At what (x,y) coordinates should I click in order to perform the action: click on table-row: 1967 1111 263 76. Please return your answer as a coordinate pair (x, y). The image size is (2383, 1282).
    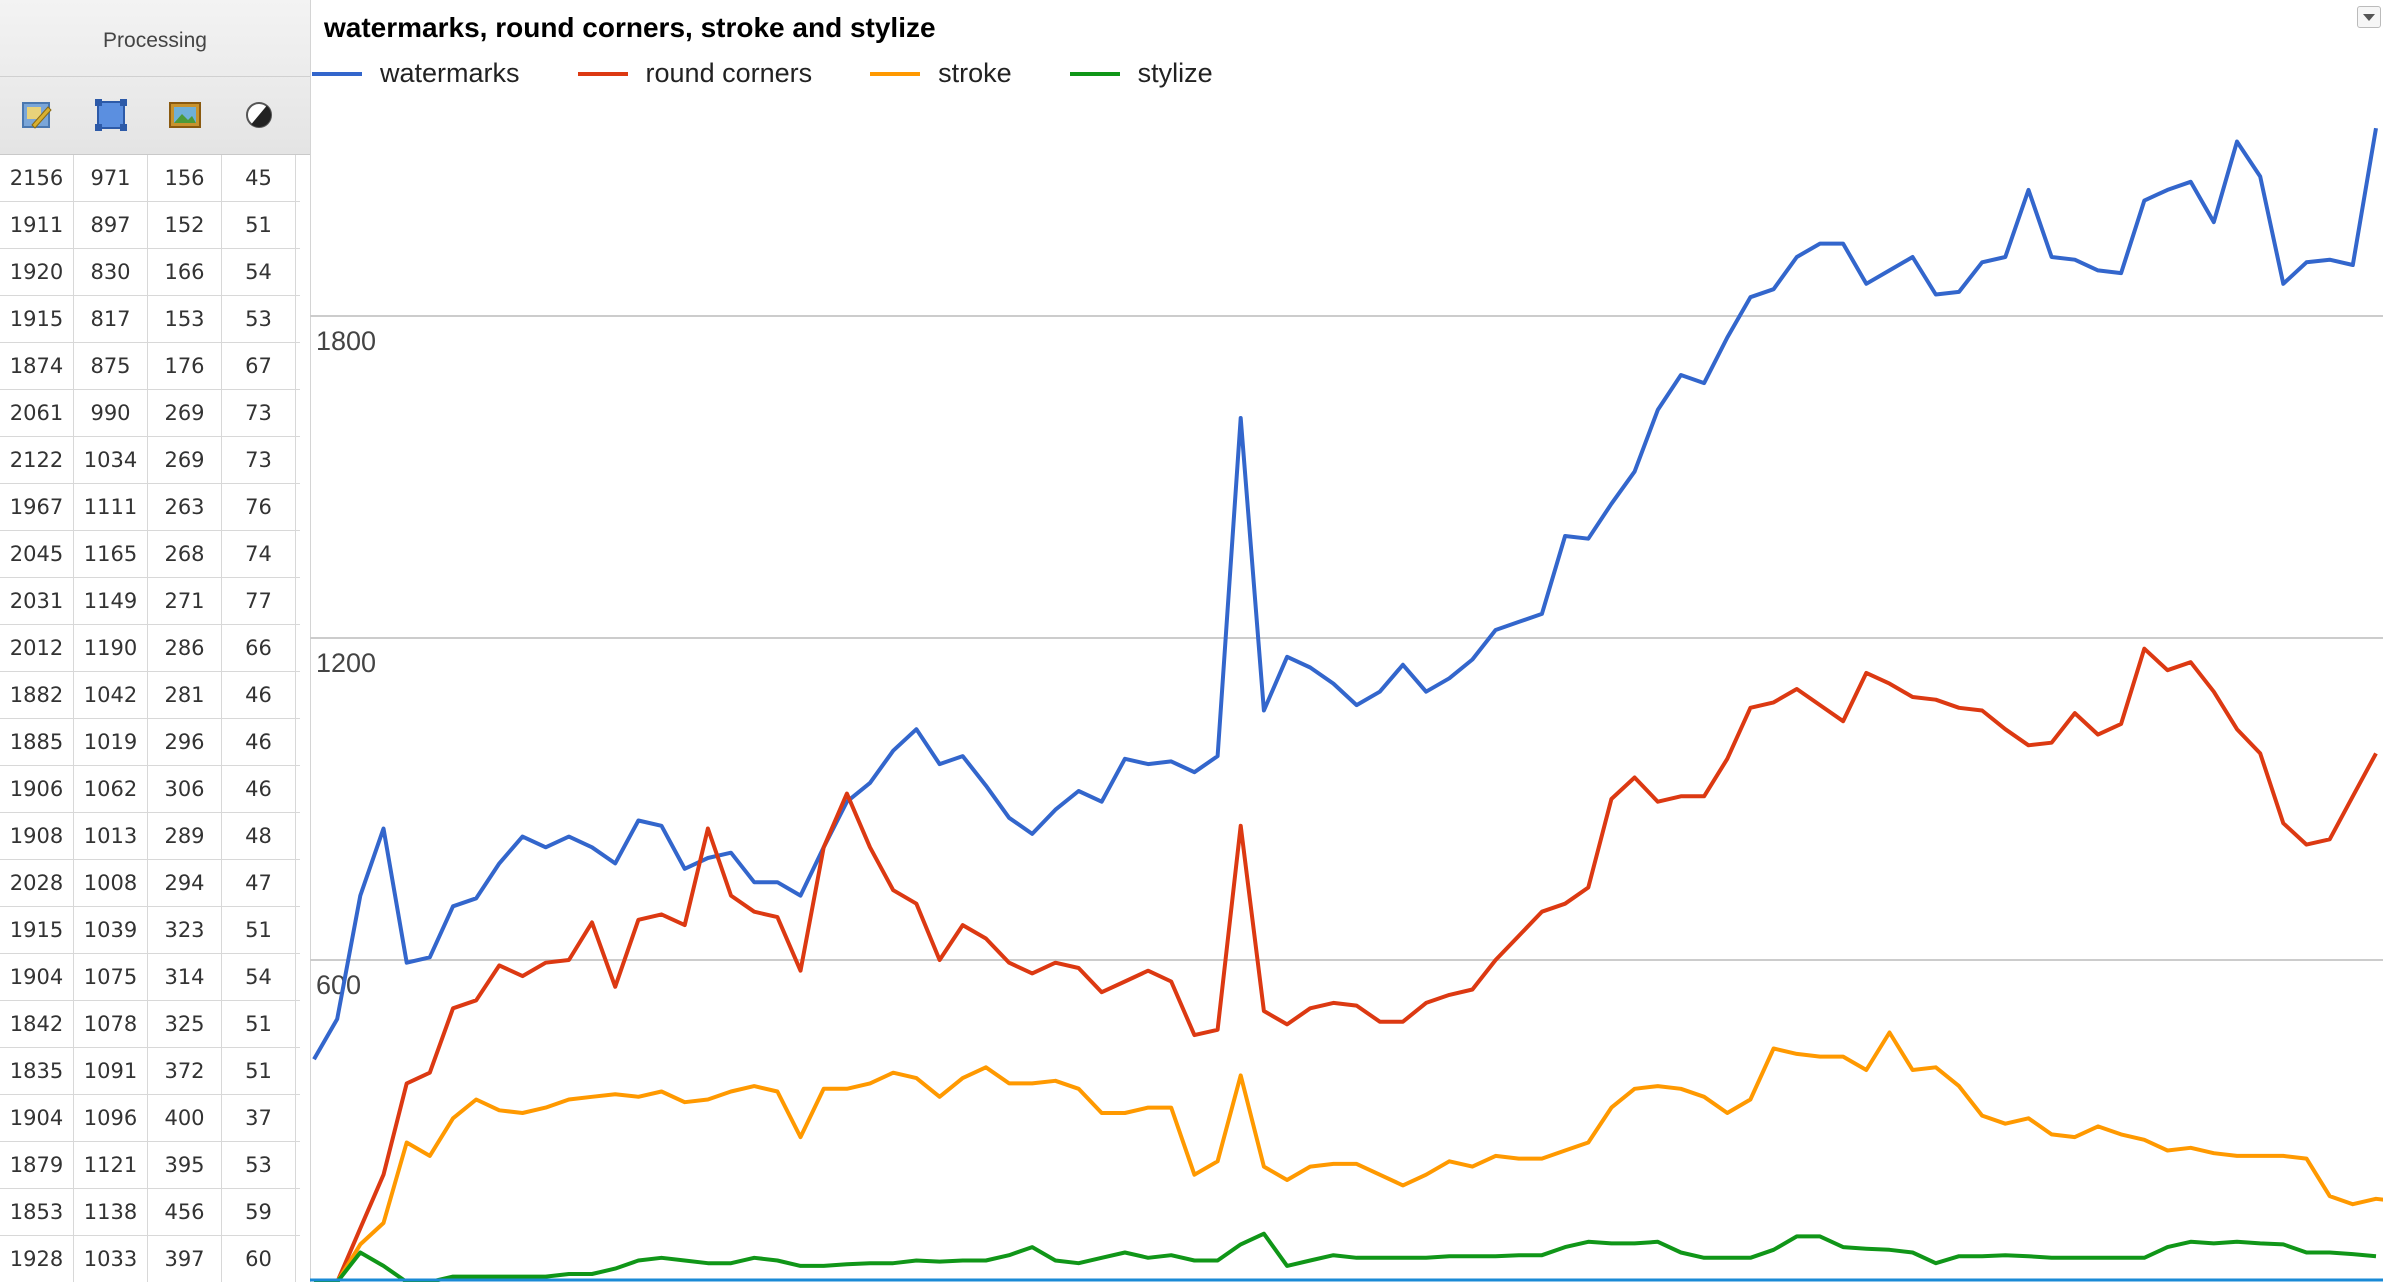
    Looking at the image, I should click on (150, 507).